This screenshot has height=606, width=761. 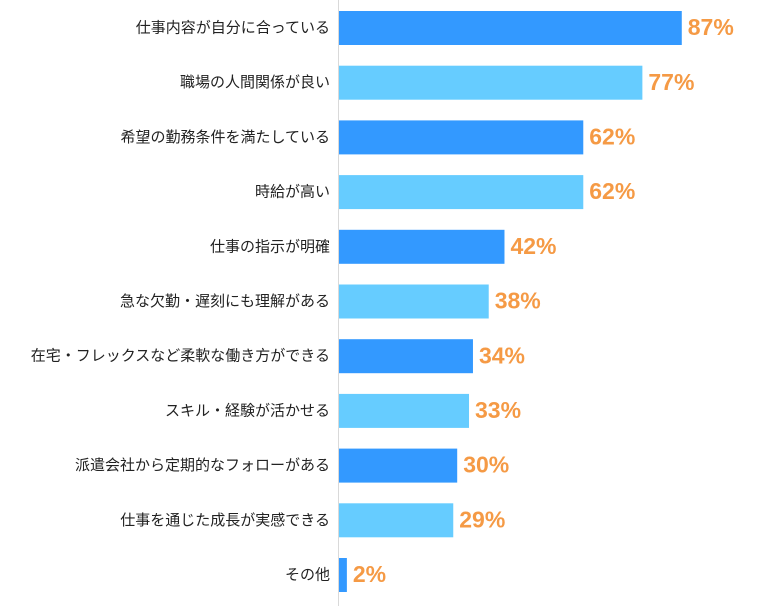 What do you see at coordinates (307, 575) in the screenshot?
I see `category-label: その他` at bounding box center [307, 575].